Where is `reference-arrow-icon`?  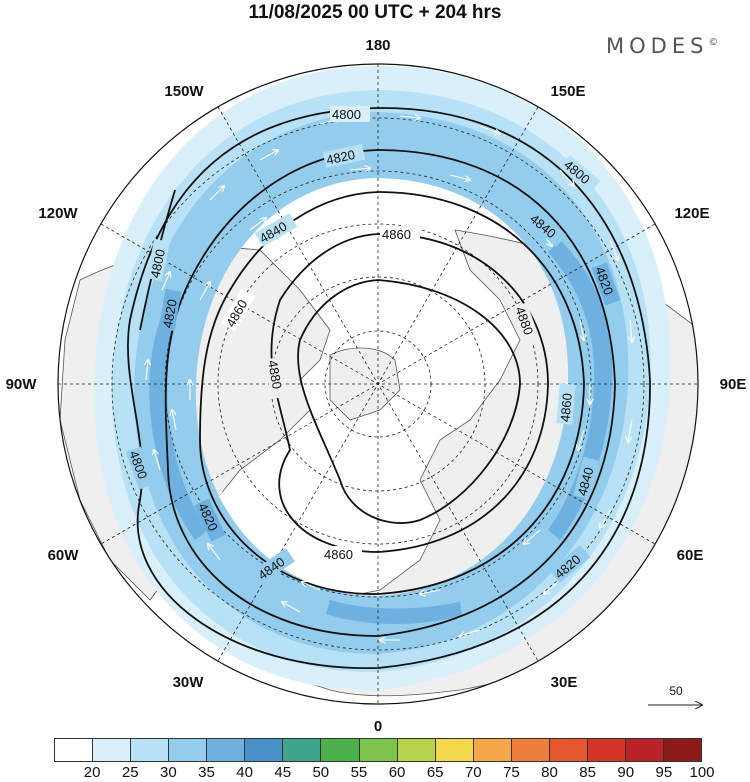 reference-arrow-icon is located at coordinates (677, 699).